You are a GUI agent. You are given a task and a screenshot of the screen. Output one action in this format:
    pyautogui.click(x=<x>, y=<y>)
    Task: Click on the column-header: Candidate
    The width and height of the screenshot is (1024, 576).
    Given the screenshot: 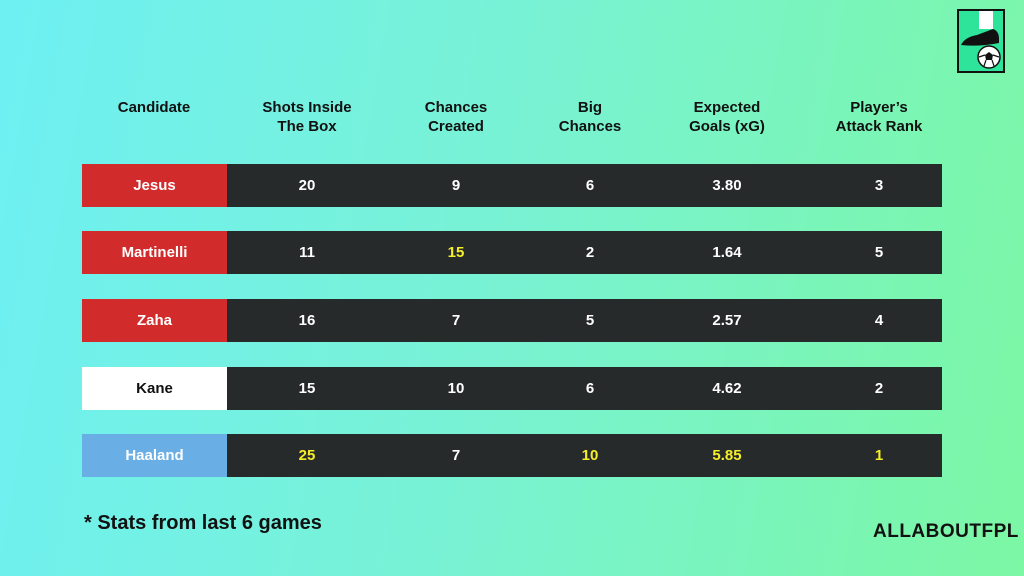 What is the action you would take?
    pyautogui.click(x=154, y=107)
    